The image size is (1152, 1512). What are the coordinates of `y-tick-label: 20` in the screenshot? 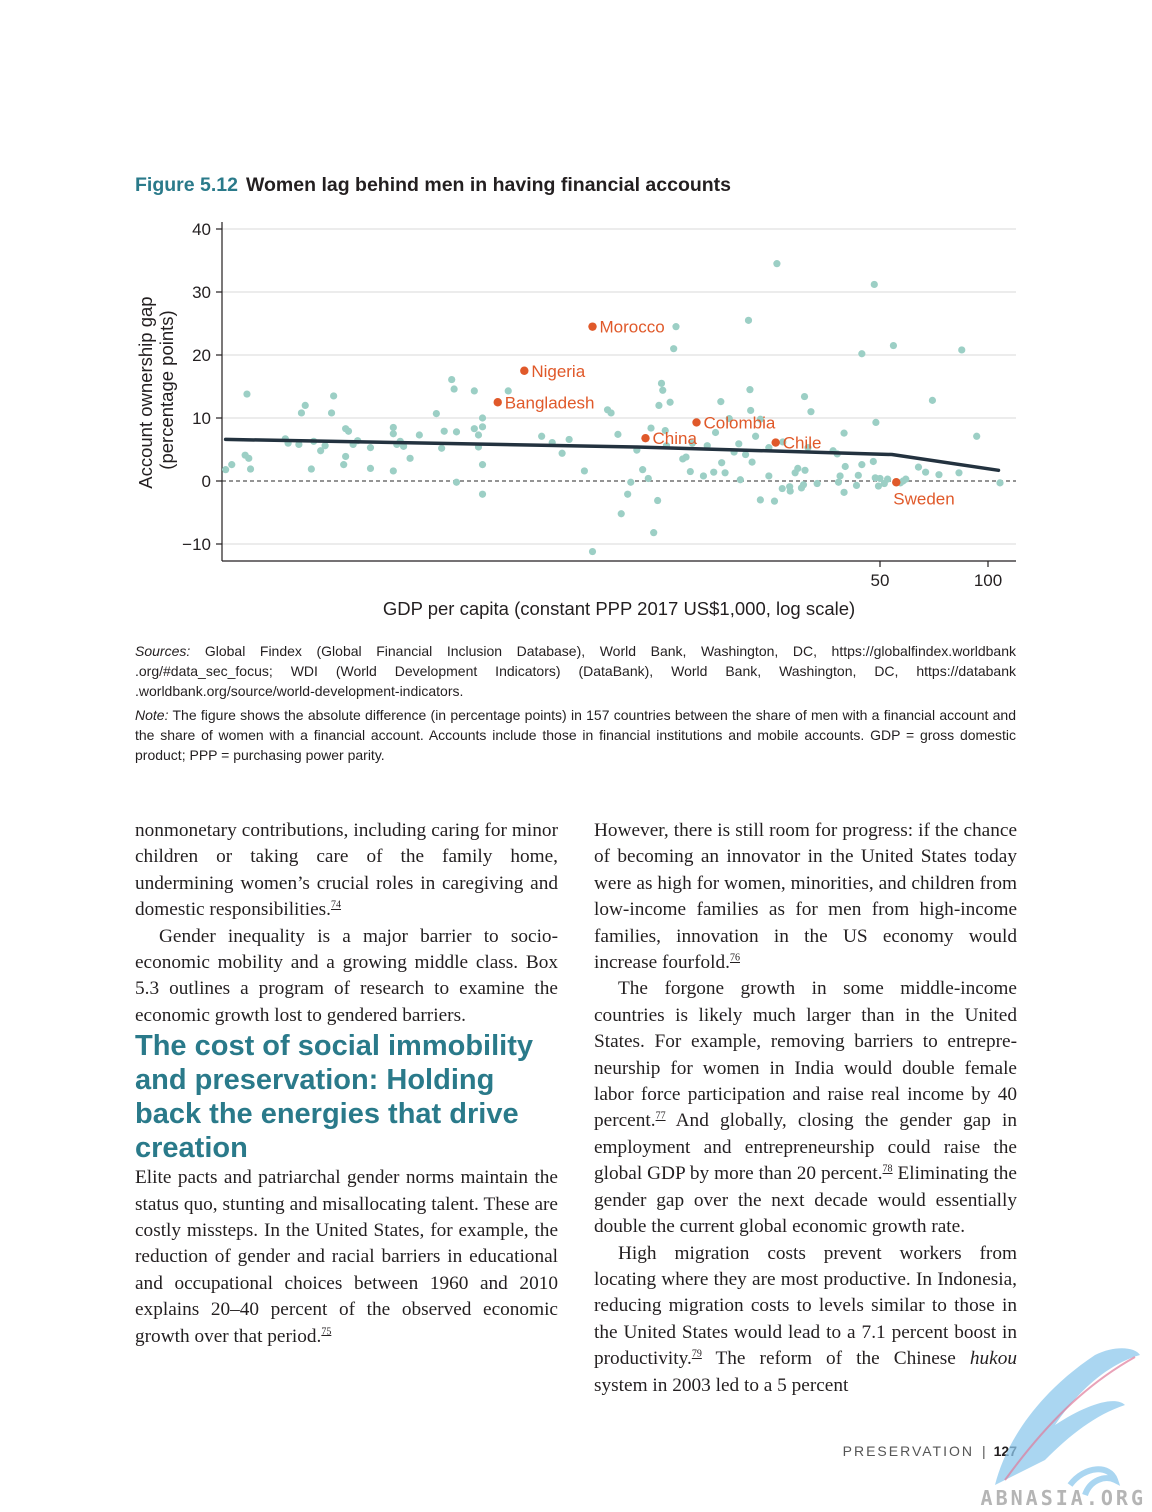 It's located at (201, 355).